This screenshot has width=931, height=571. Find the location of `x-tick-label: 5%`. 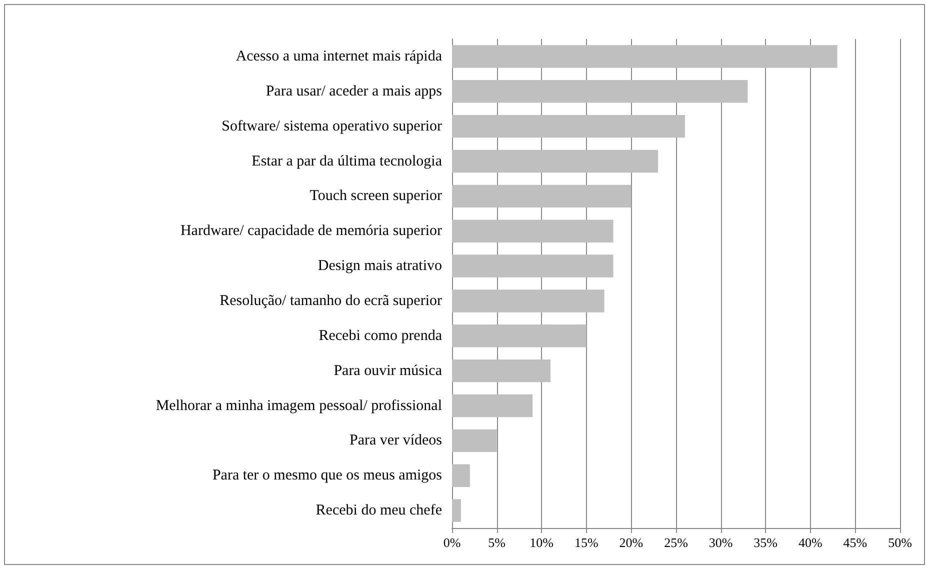

x-tick-label: 5% is located at coordinates (497, 542).